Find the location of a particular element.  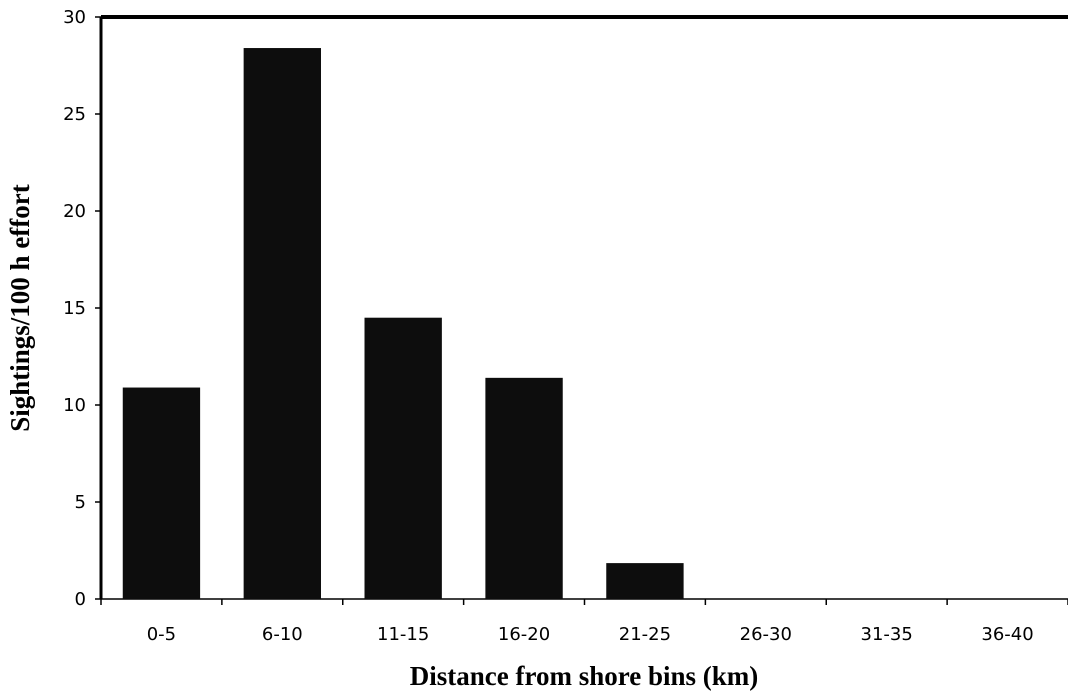

x-tick-label: 11-15 is located at coordinates (403, 634).